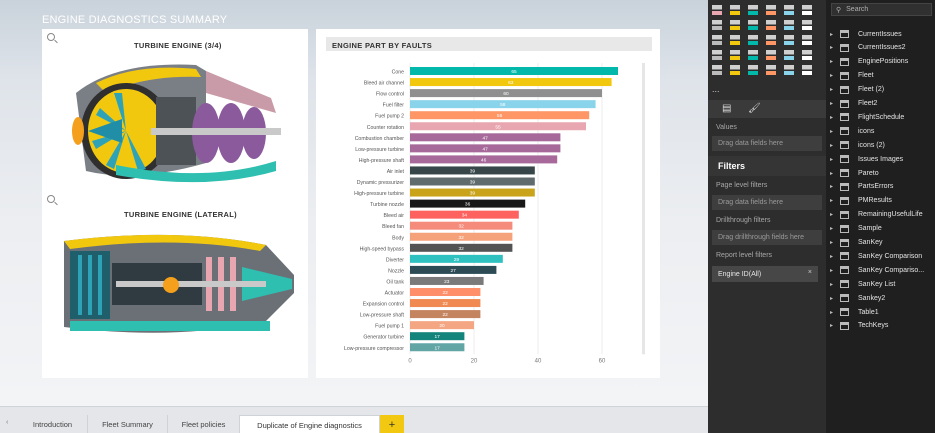 This screenshot has width=935, height=433. Describe the element at coordinates (7, 422) in the screenshot. I see `tab-scroll-left-icon: ‹` at that location.